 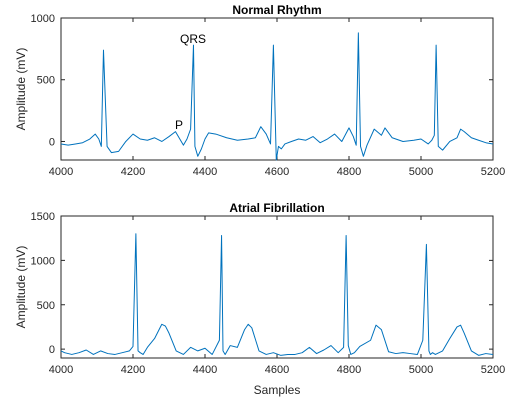 What do you see at coordinates (52, 142) in the screenshot?
I see `normal-rhythm-ytick-label: 0` at bounding box center [52, 142].